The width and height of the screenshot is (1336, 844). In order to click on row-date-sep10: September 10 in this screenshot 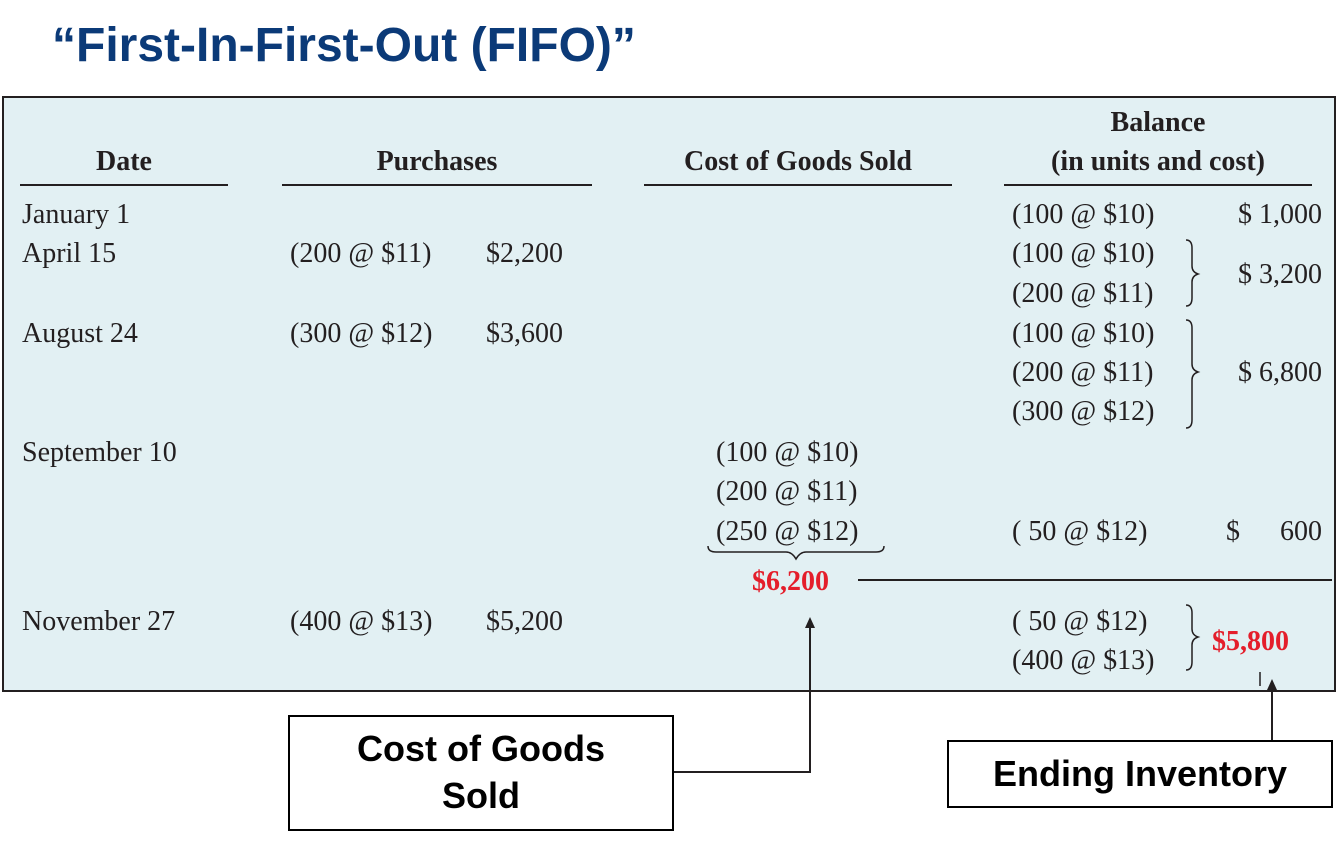, I will do `click(99, 452)`.